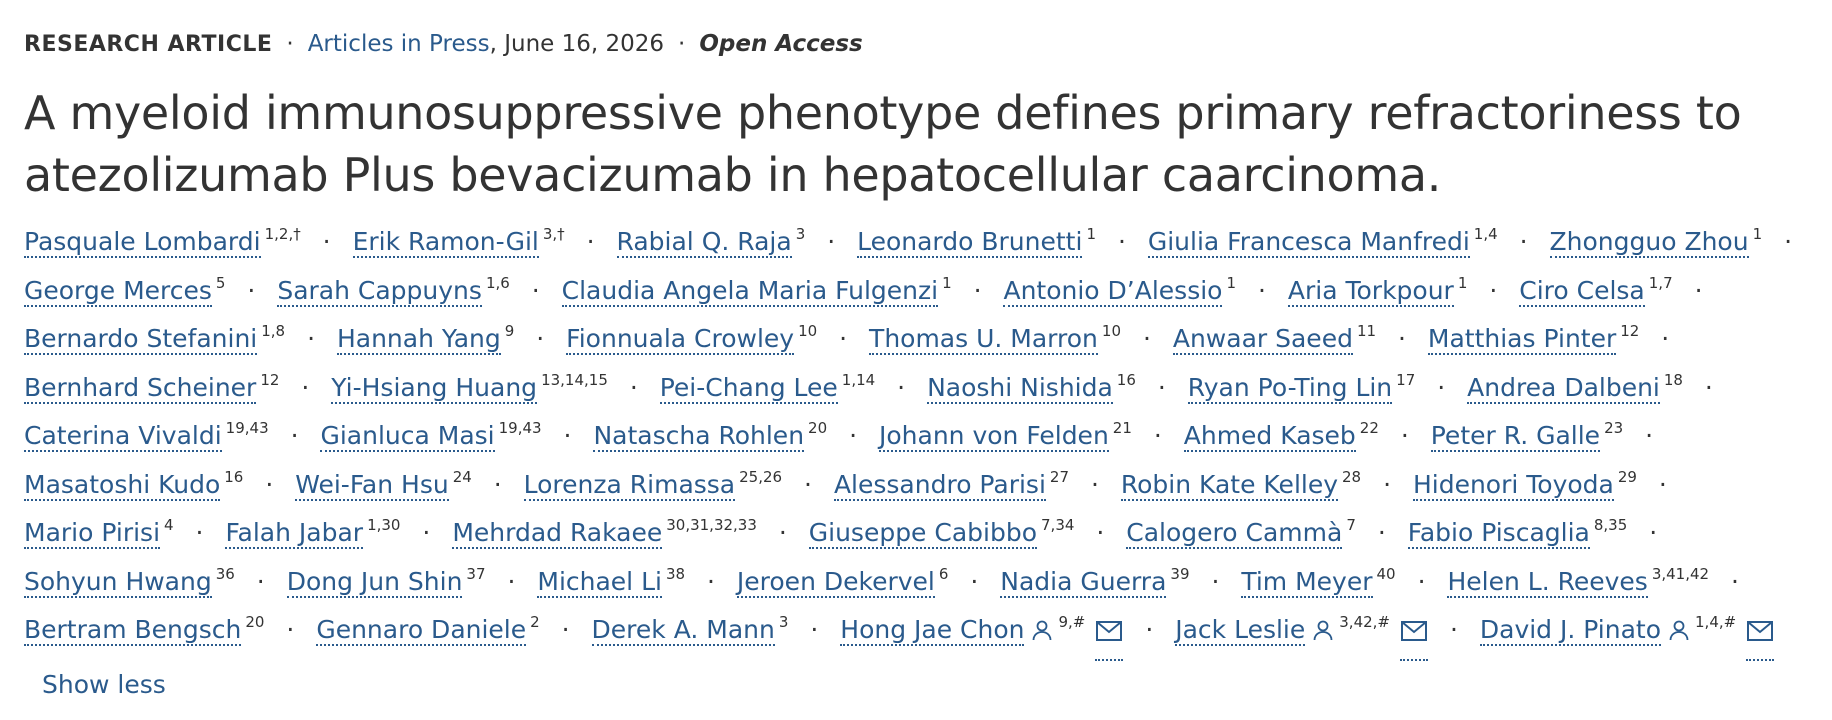 This screenshot has height=720, width=1832. I want to click on author-item: Hong Jae Chon 9,#, so click(982, 638).